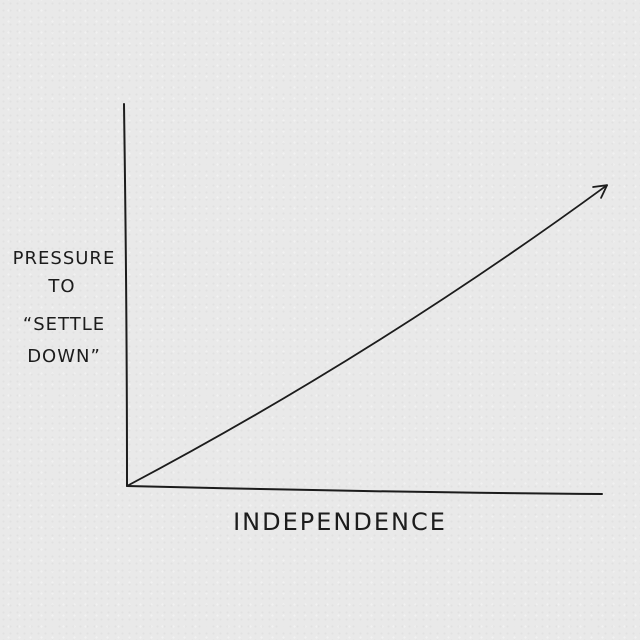 Image resolution: width=640 pixels, height=640 pixels. I want to click on y-axis-label-line-1: PRESSURE, so click(64, 258).